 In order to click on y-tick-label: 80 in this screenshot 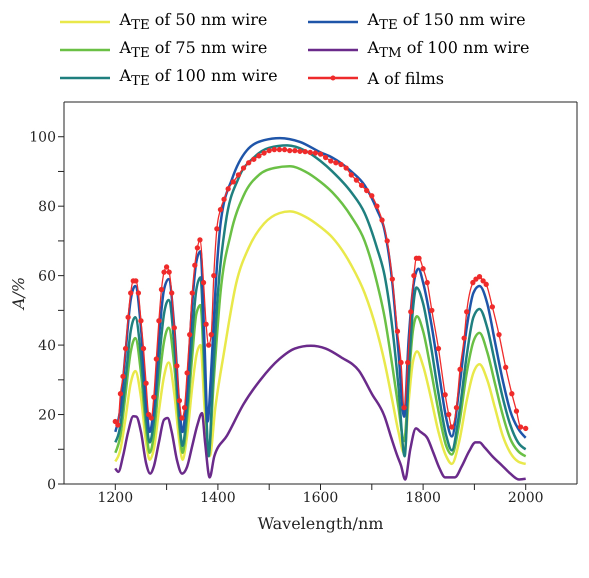, I will do `click(47, 207)`.